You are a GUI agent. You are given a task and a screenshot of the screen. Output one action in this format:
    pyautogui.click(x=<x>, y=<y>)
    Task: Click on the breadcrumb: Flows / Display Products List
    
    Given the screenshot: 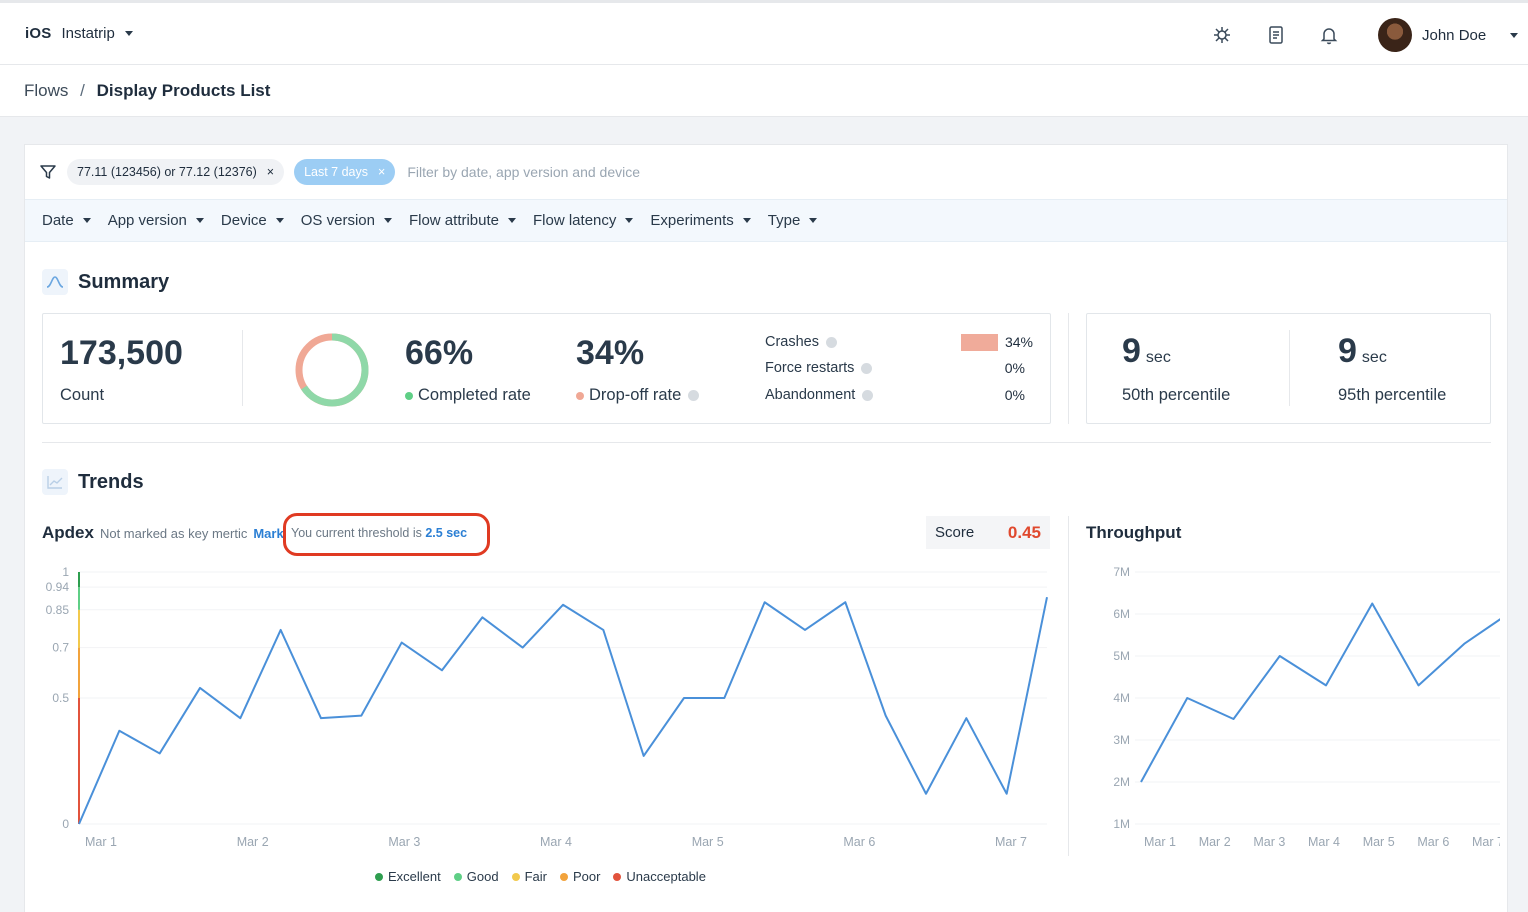 What is the action you would take?
    pyautogui.click(x=764, y=91)
    